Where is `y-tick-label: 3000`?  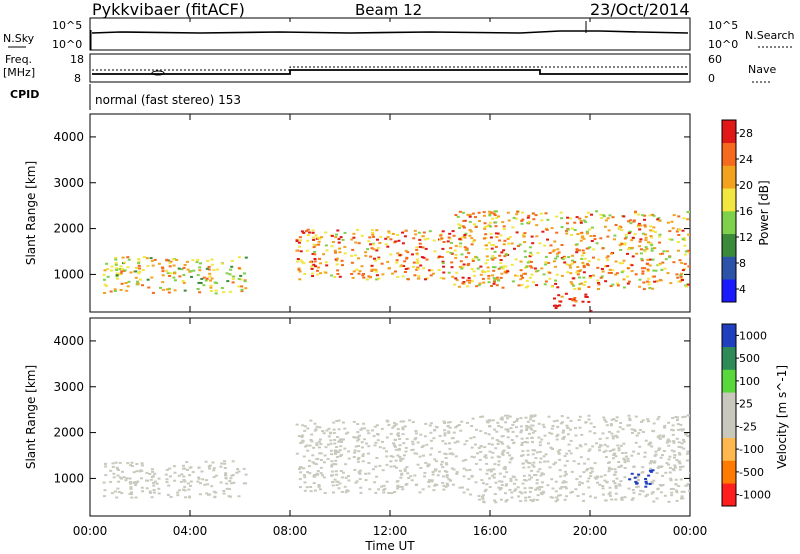
y-tick-label: 3000 is located at coordinates (68, 387).